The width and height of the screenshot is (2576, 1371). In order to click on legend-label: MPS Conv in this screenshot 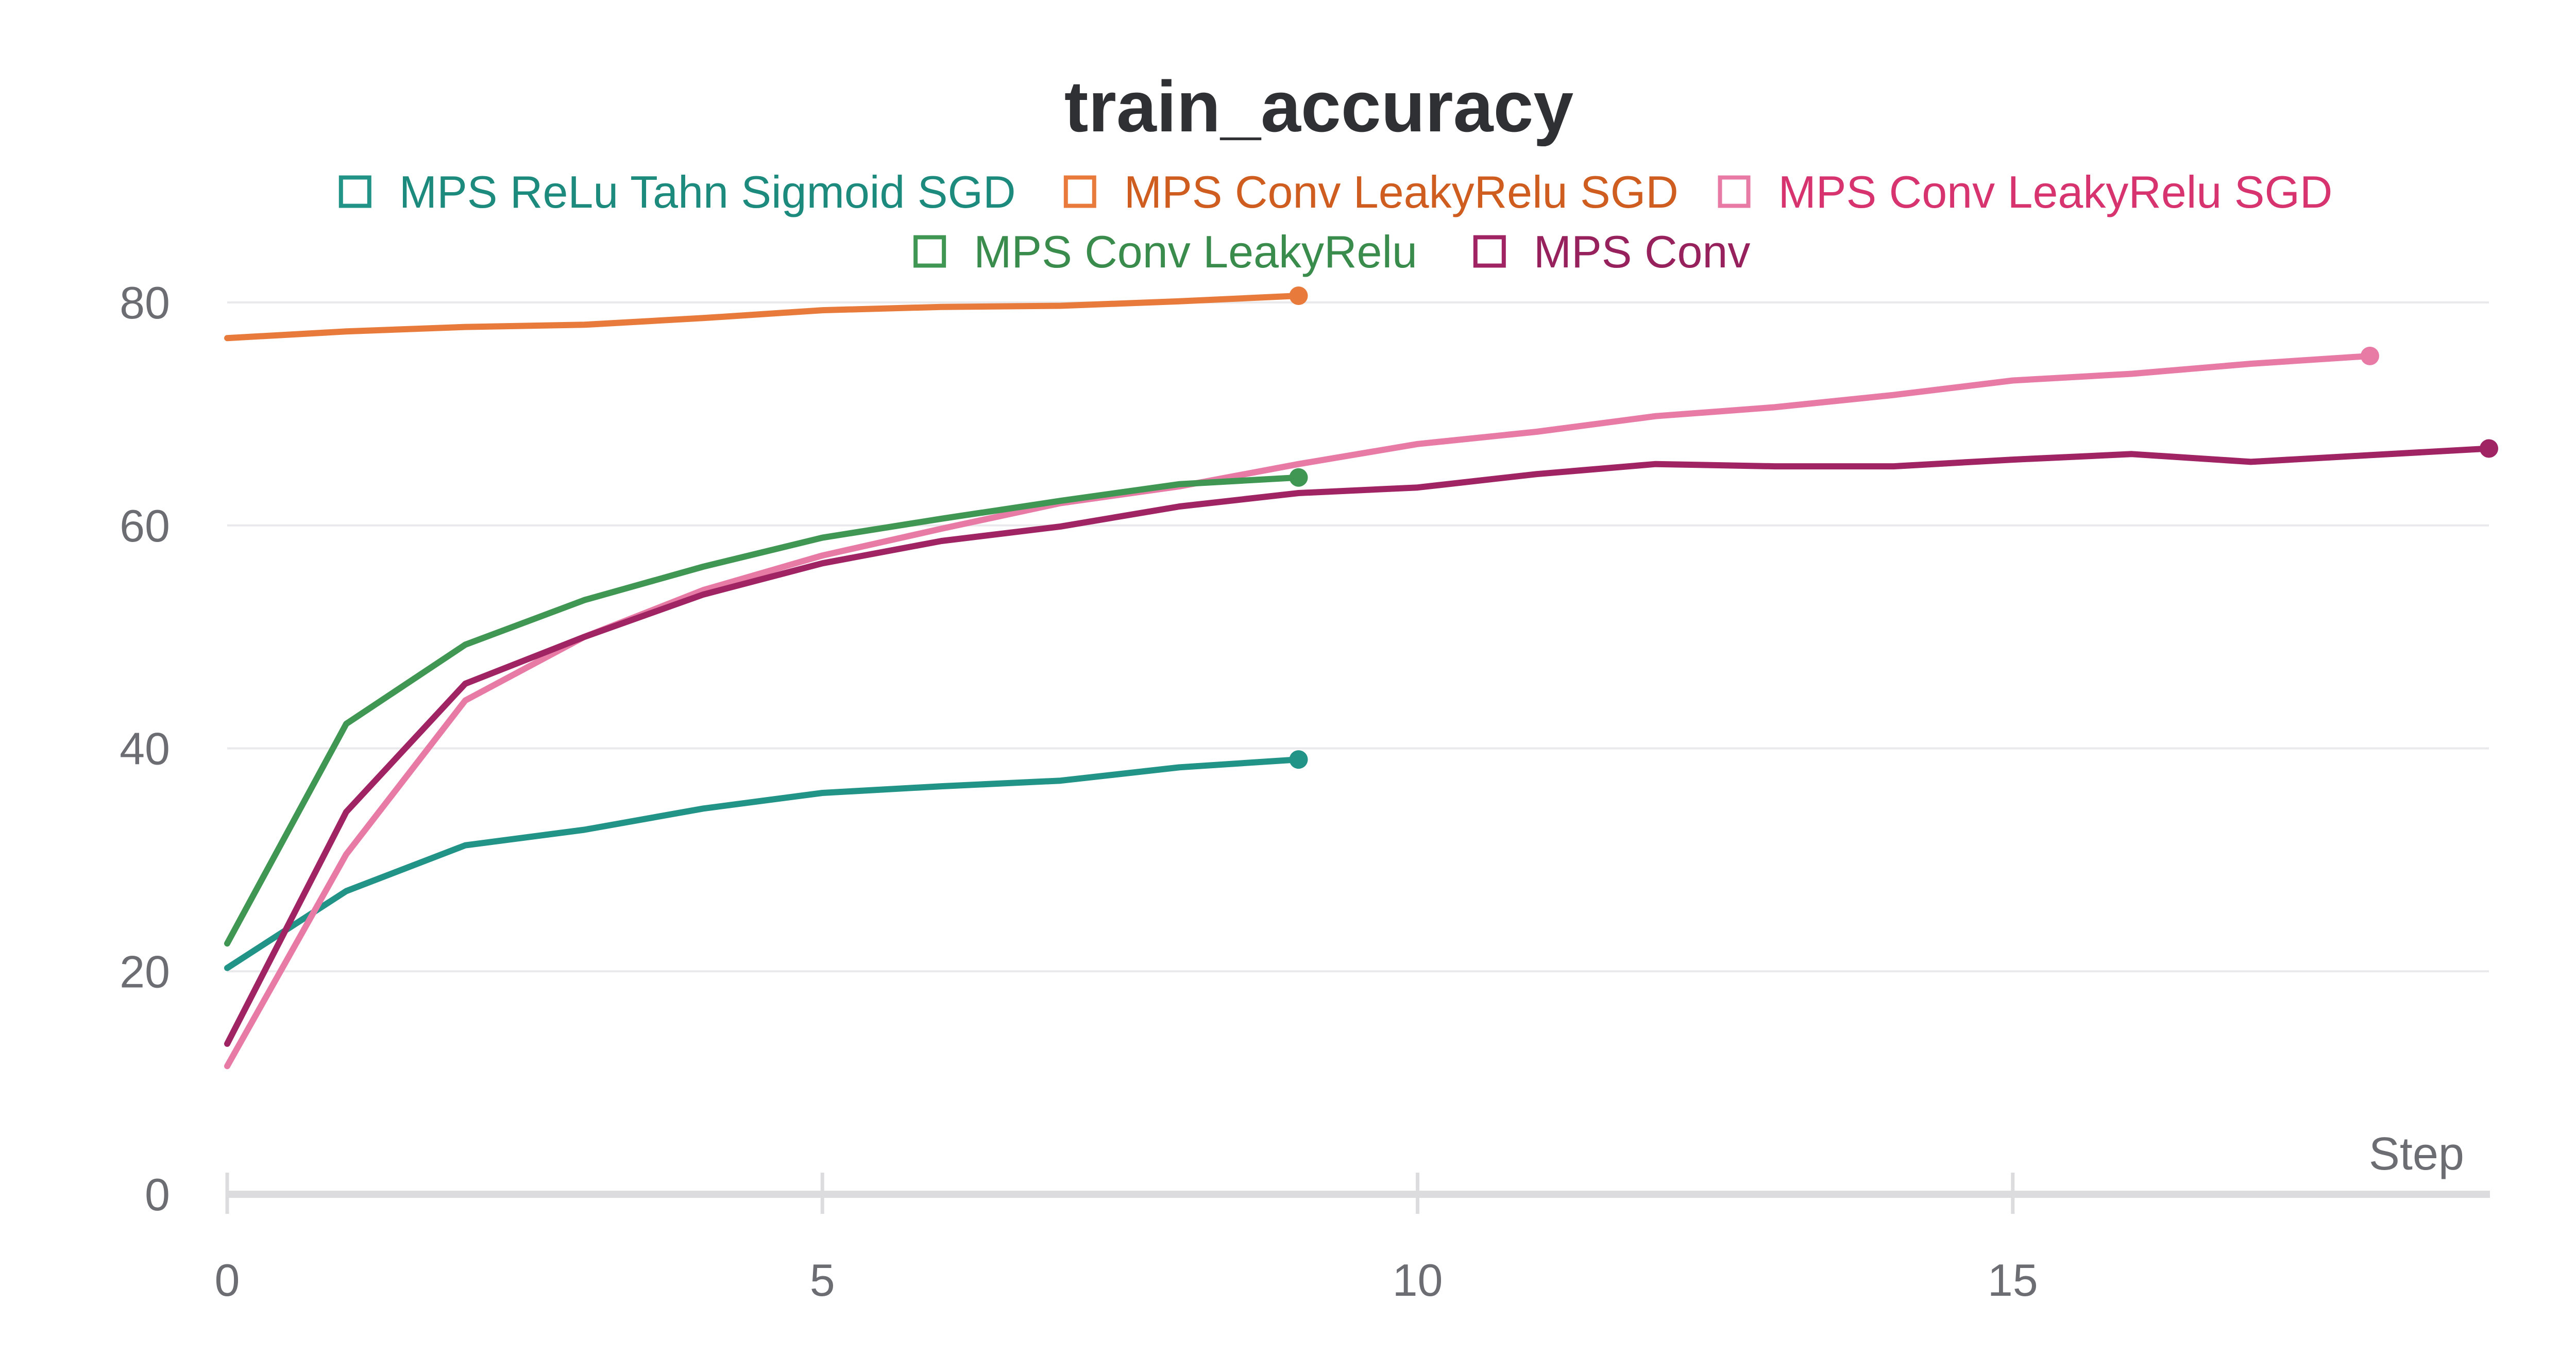, I will do `click(1642, 252)`.